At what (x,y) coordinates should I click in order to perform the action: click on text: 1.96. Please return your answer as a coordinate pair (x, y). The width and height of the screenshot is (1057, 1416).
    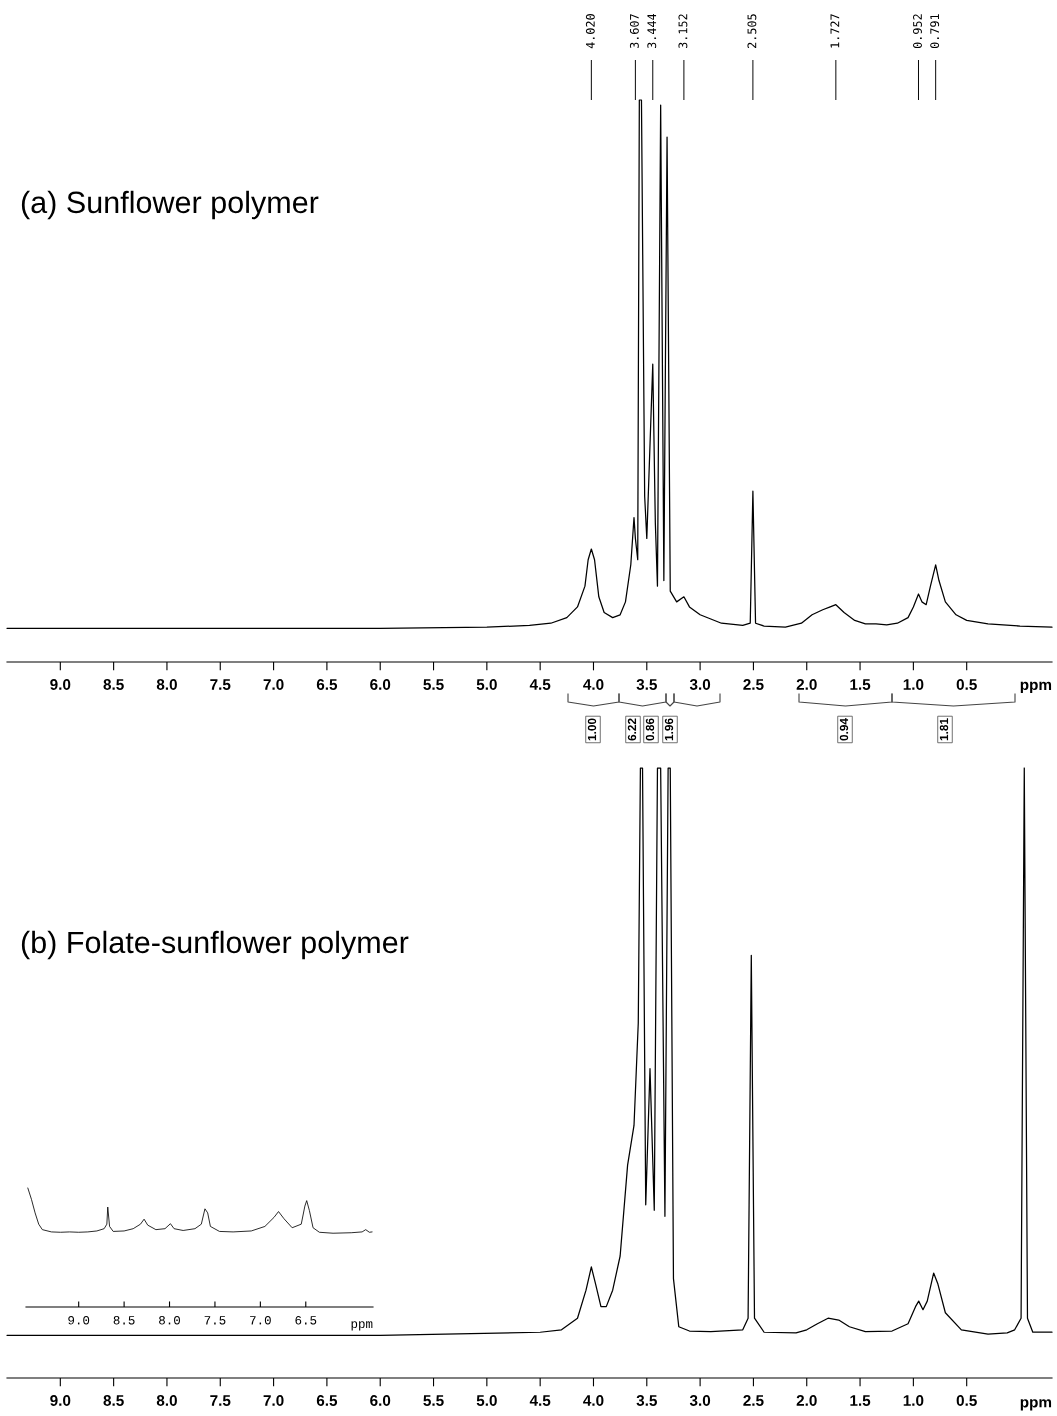
    Looking at the image, I should click on (669, 729).